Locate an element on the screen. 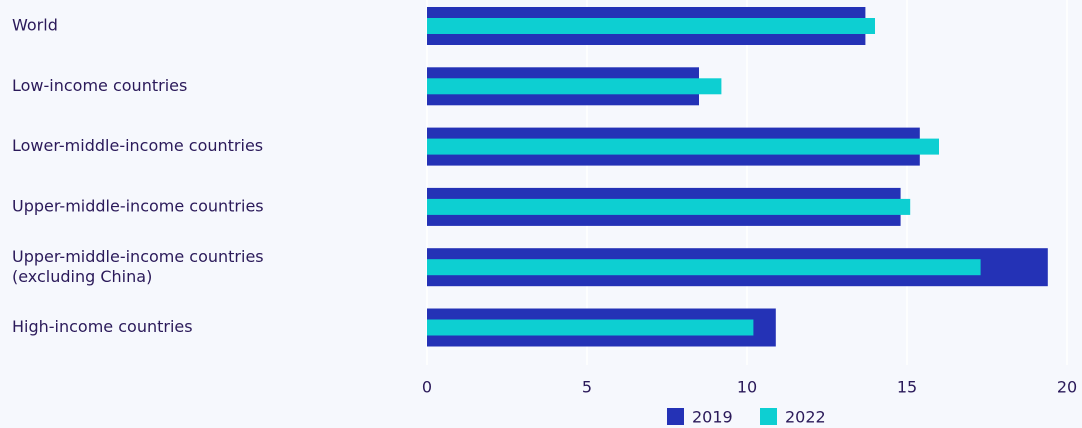 Image resolution: width=1082 pixels, height=428 pixels. legend-label: 2019 is located at coordinates (712, 417).